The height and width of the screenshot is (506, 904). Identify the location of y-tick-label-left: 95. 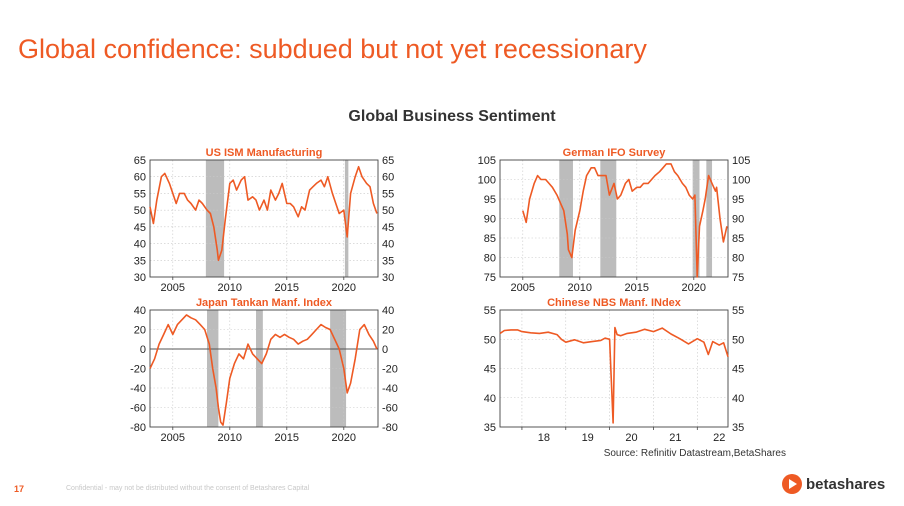
(490, 200).